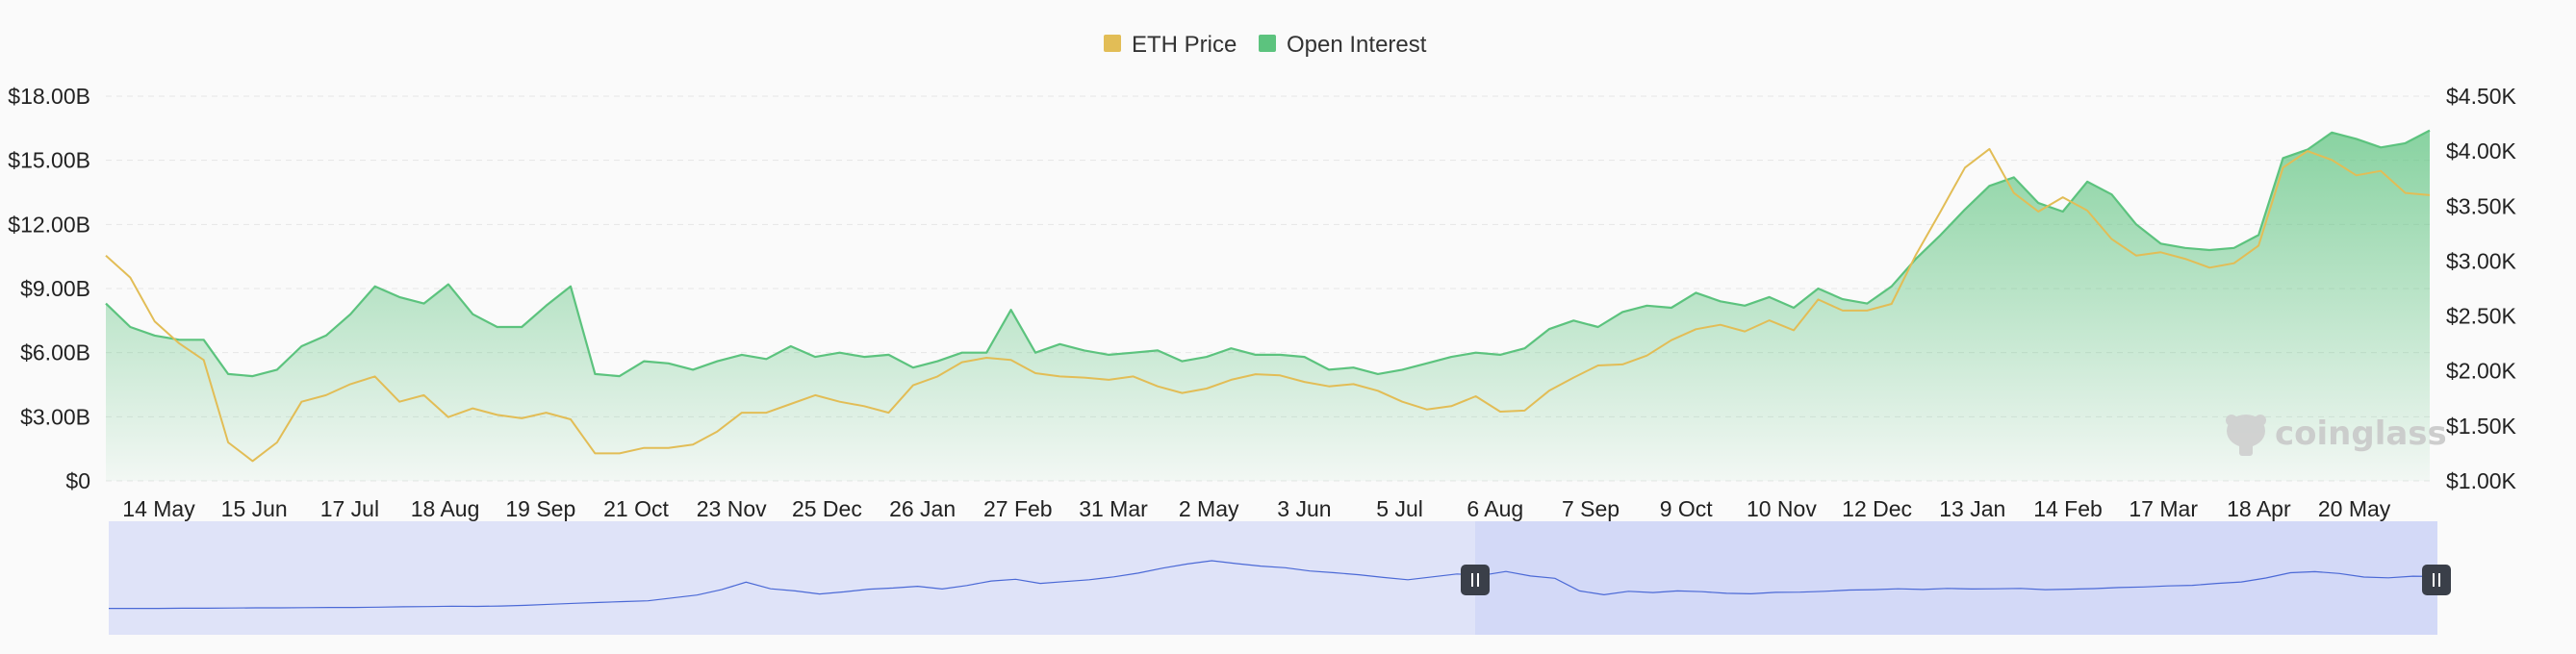  Describe the element at coordinates (1018, 508) in the screenshot. I see `x-tick-label: 27 Feb` at that location.